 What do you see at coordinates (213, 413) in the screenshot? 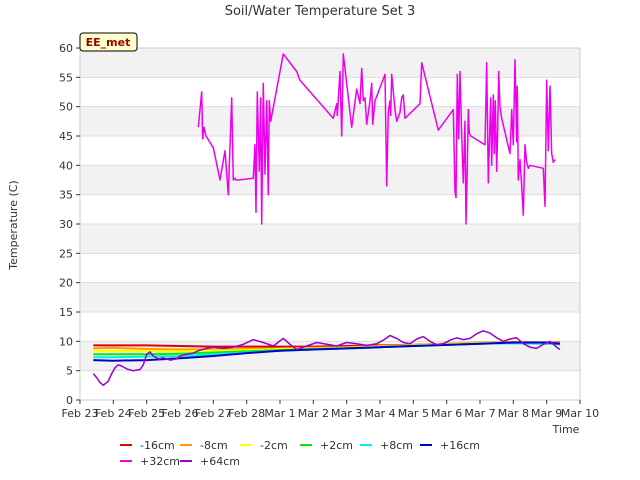
I see `x-tick-label: Feb 27` at bounding box center [213, 413].